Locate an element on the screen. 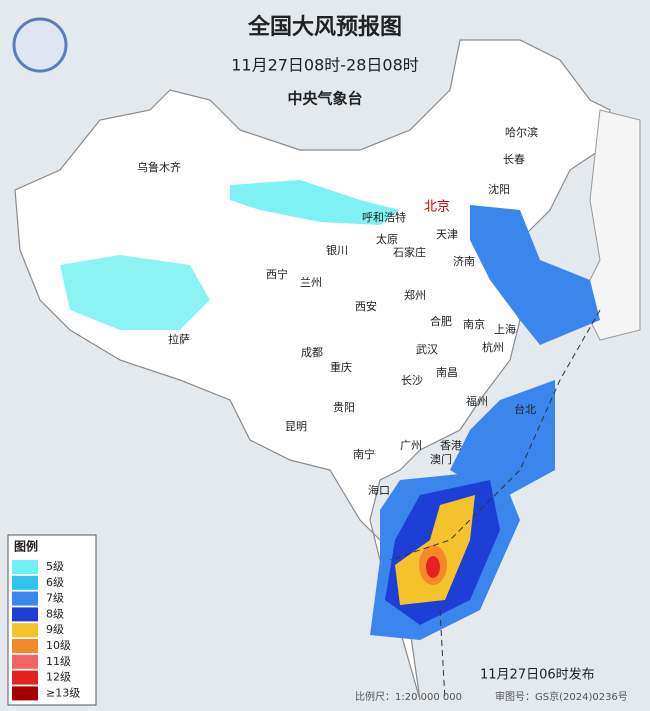  city-label: 福州 is located at coordinates (477, 401).